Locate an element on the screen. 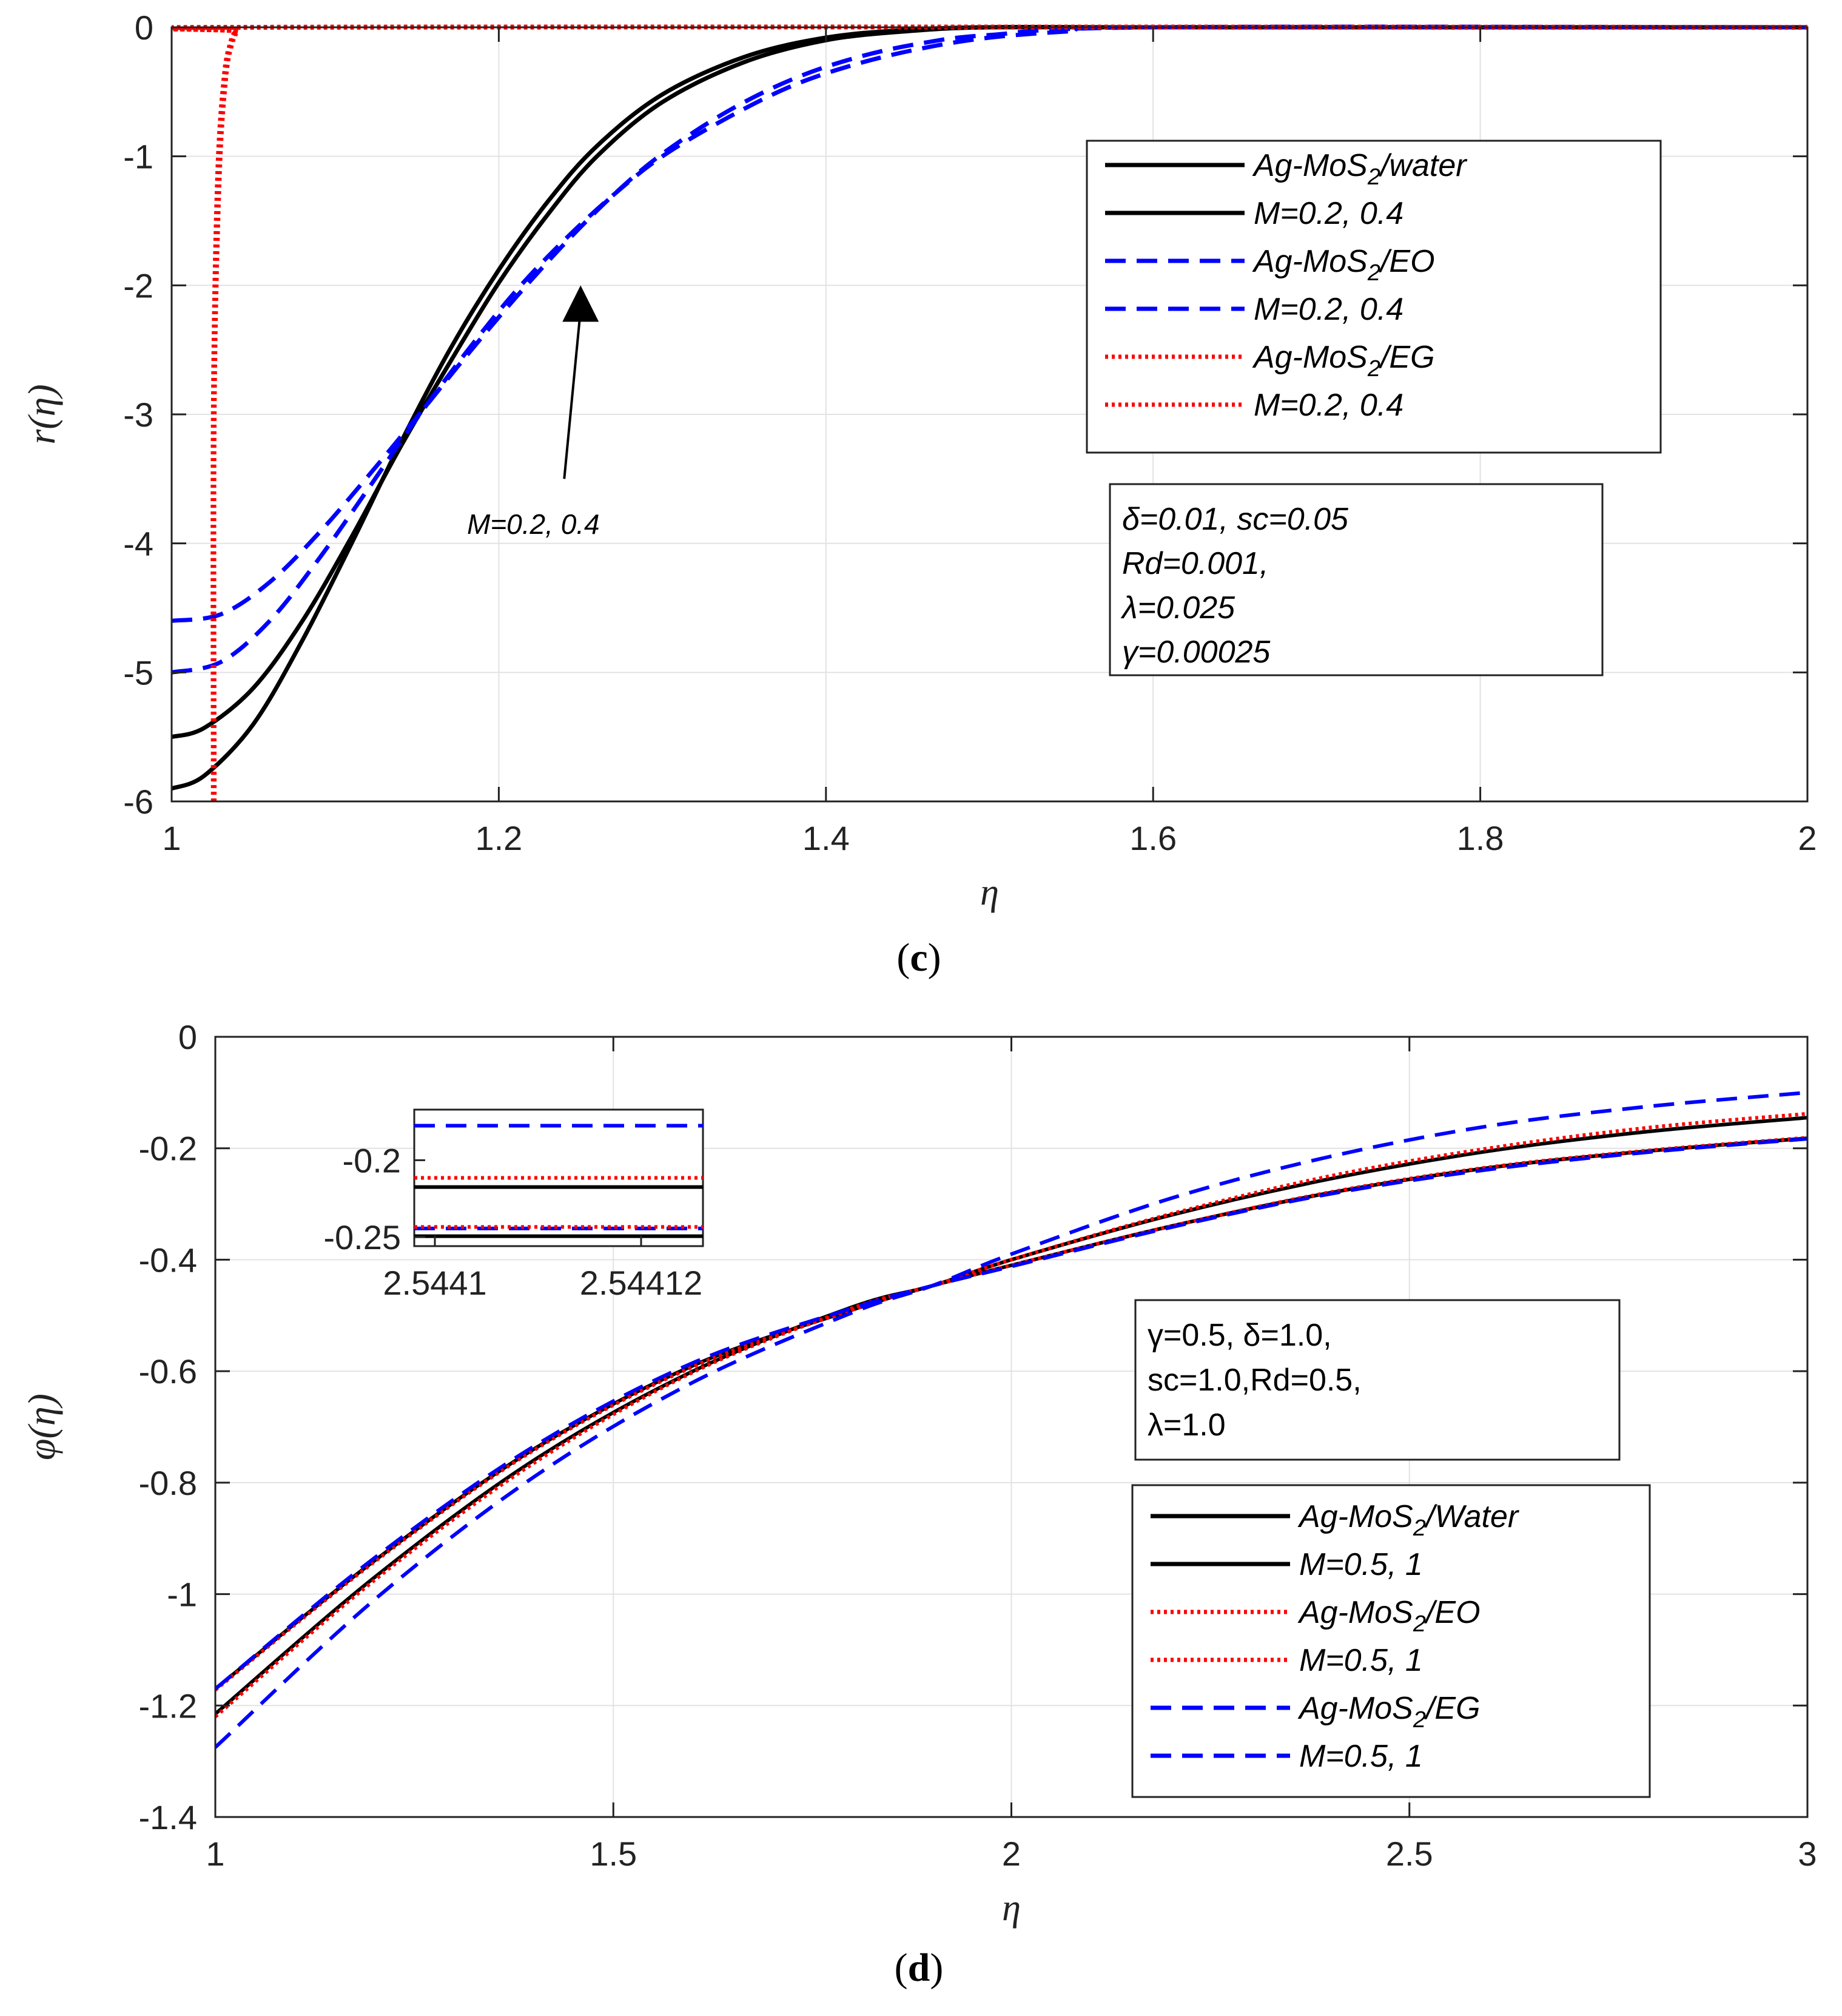 The height and width of the screenshot is (2016, 1842). parameter-text: sc=1.0,Rd=0.5, is located at coordinates (1255, 1380).